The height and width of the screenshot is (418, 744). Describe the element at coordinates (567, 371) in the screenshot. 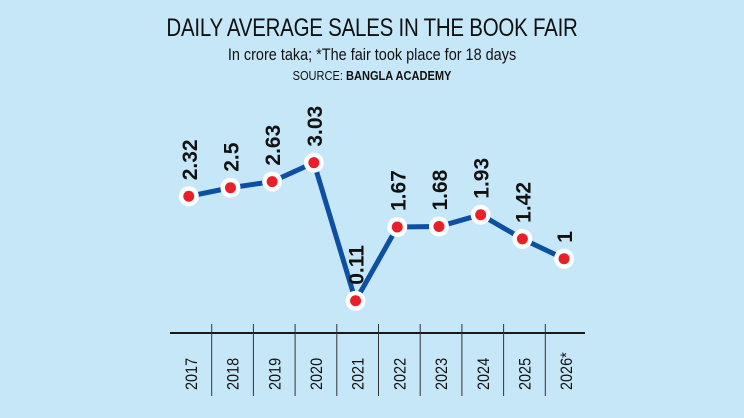

I see `x-tick-label: 2026*` at that location.